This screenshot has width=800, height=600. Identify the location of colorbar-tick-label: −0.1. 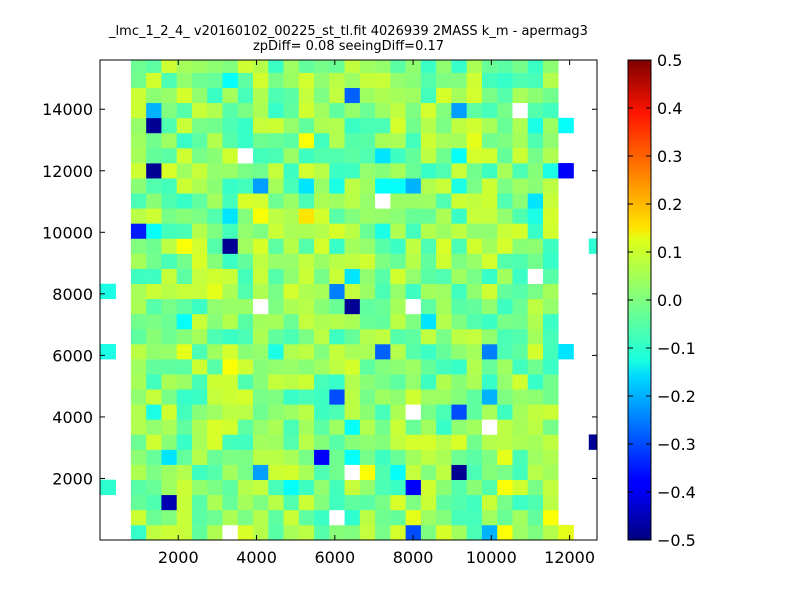
(676, 348).